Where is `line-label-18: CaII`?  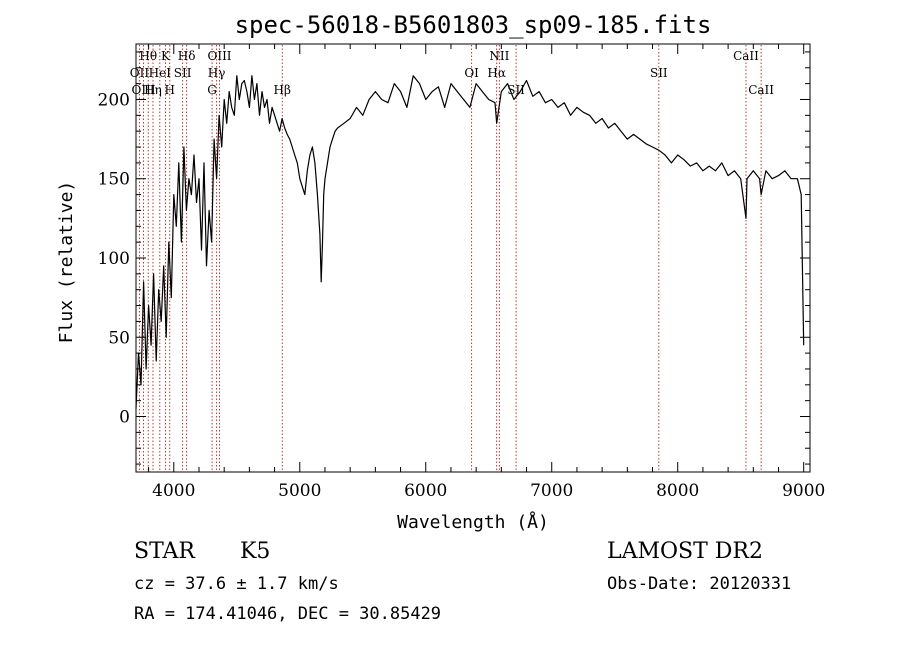 line-label-18: CaII is located at coordinates (746, 56).